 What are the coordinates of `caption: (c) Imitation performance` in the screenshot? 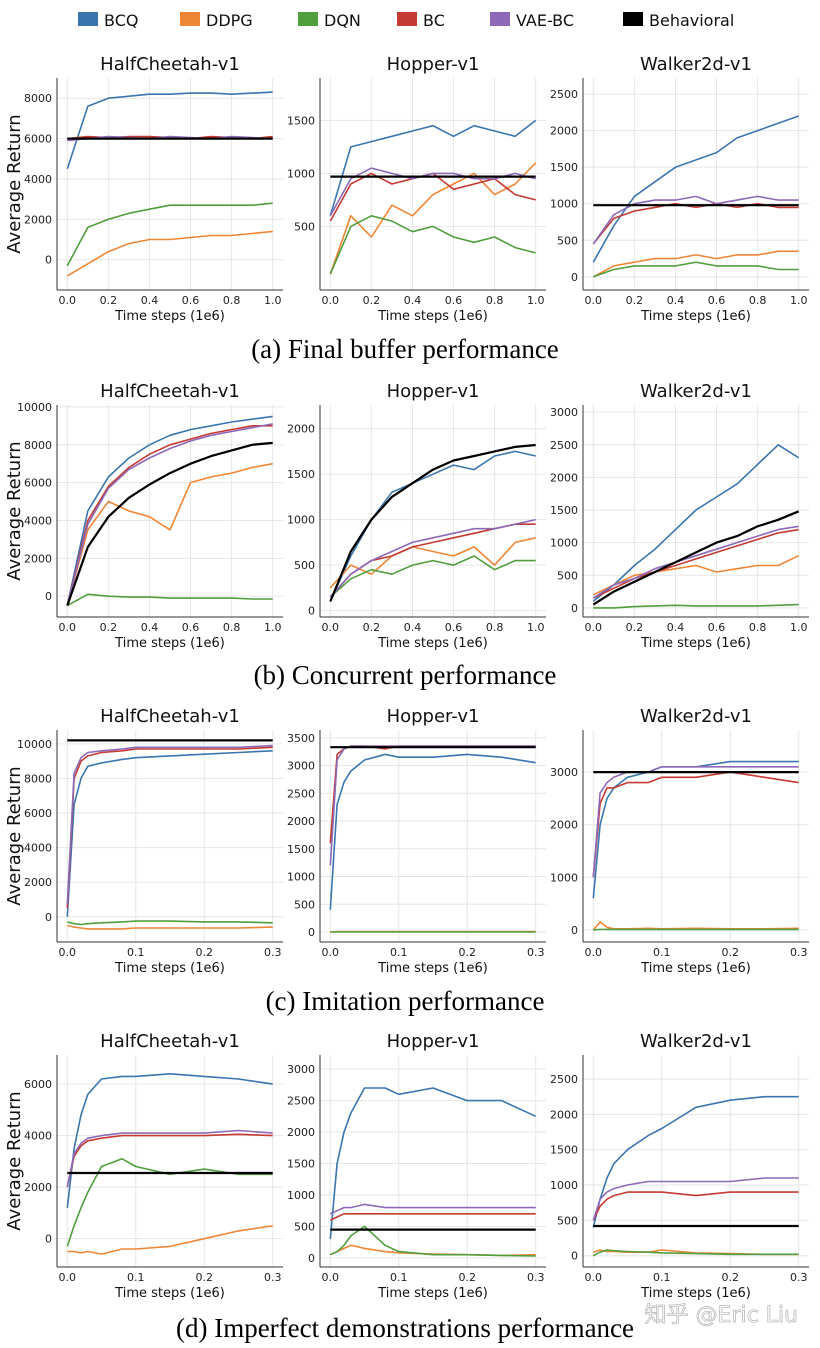 It's located at (405, 1001).